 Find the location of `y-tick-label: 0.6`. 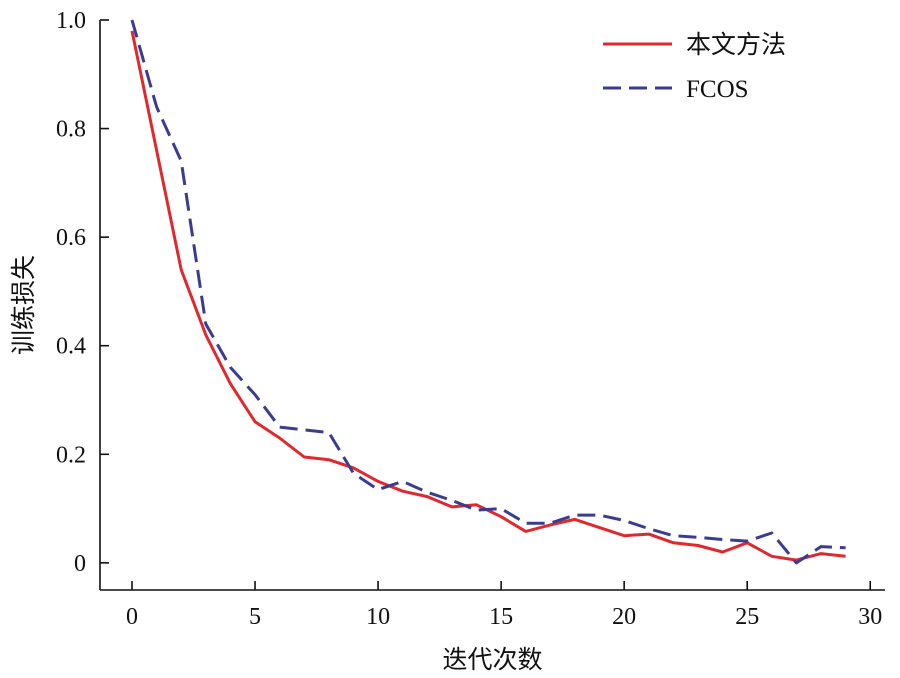

y-tick-label: 0.6 is located at coordinates (71, 238).